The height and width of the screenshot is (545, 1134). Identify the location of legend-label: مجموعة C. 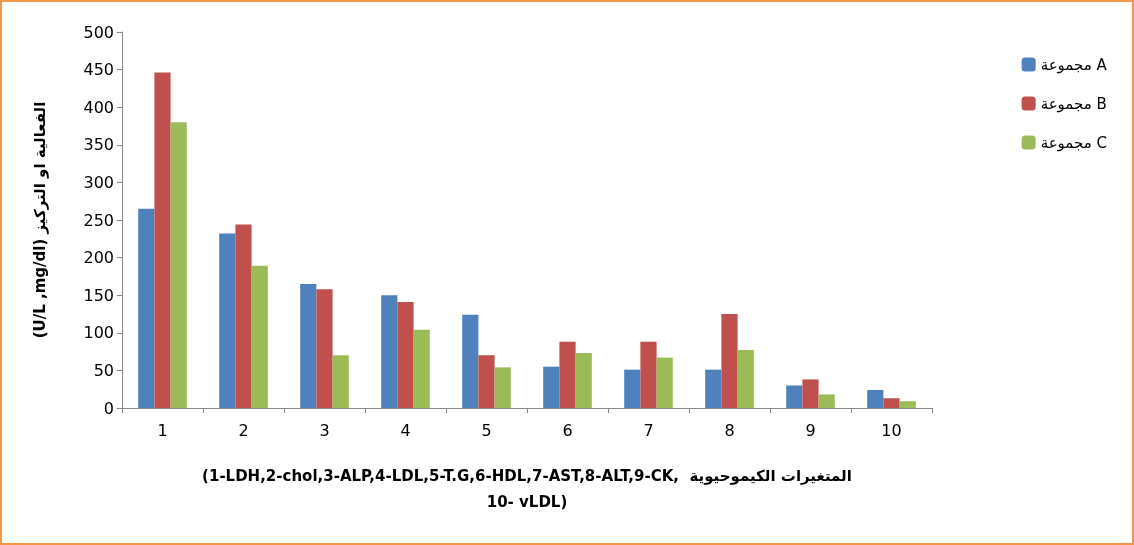
(1074, 142).